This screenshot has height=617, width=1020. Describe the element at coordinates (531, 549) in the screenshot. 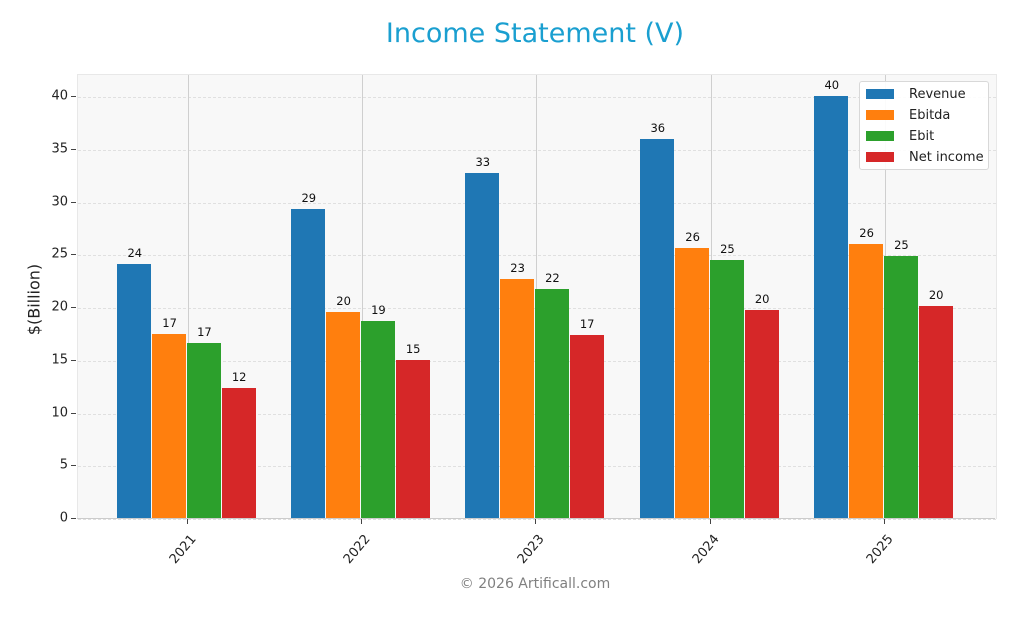

I see `x-tick-label: 2023` at that location.